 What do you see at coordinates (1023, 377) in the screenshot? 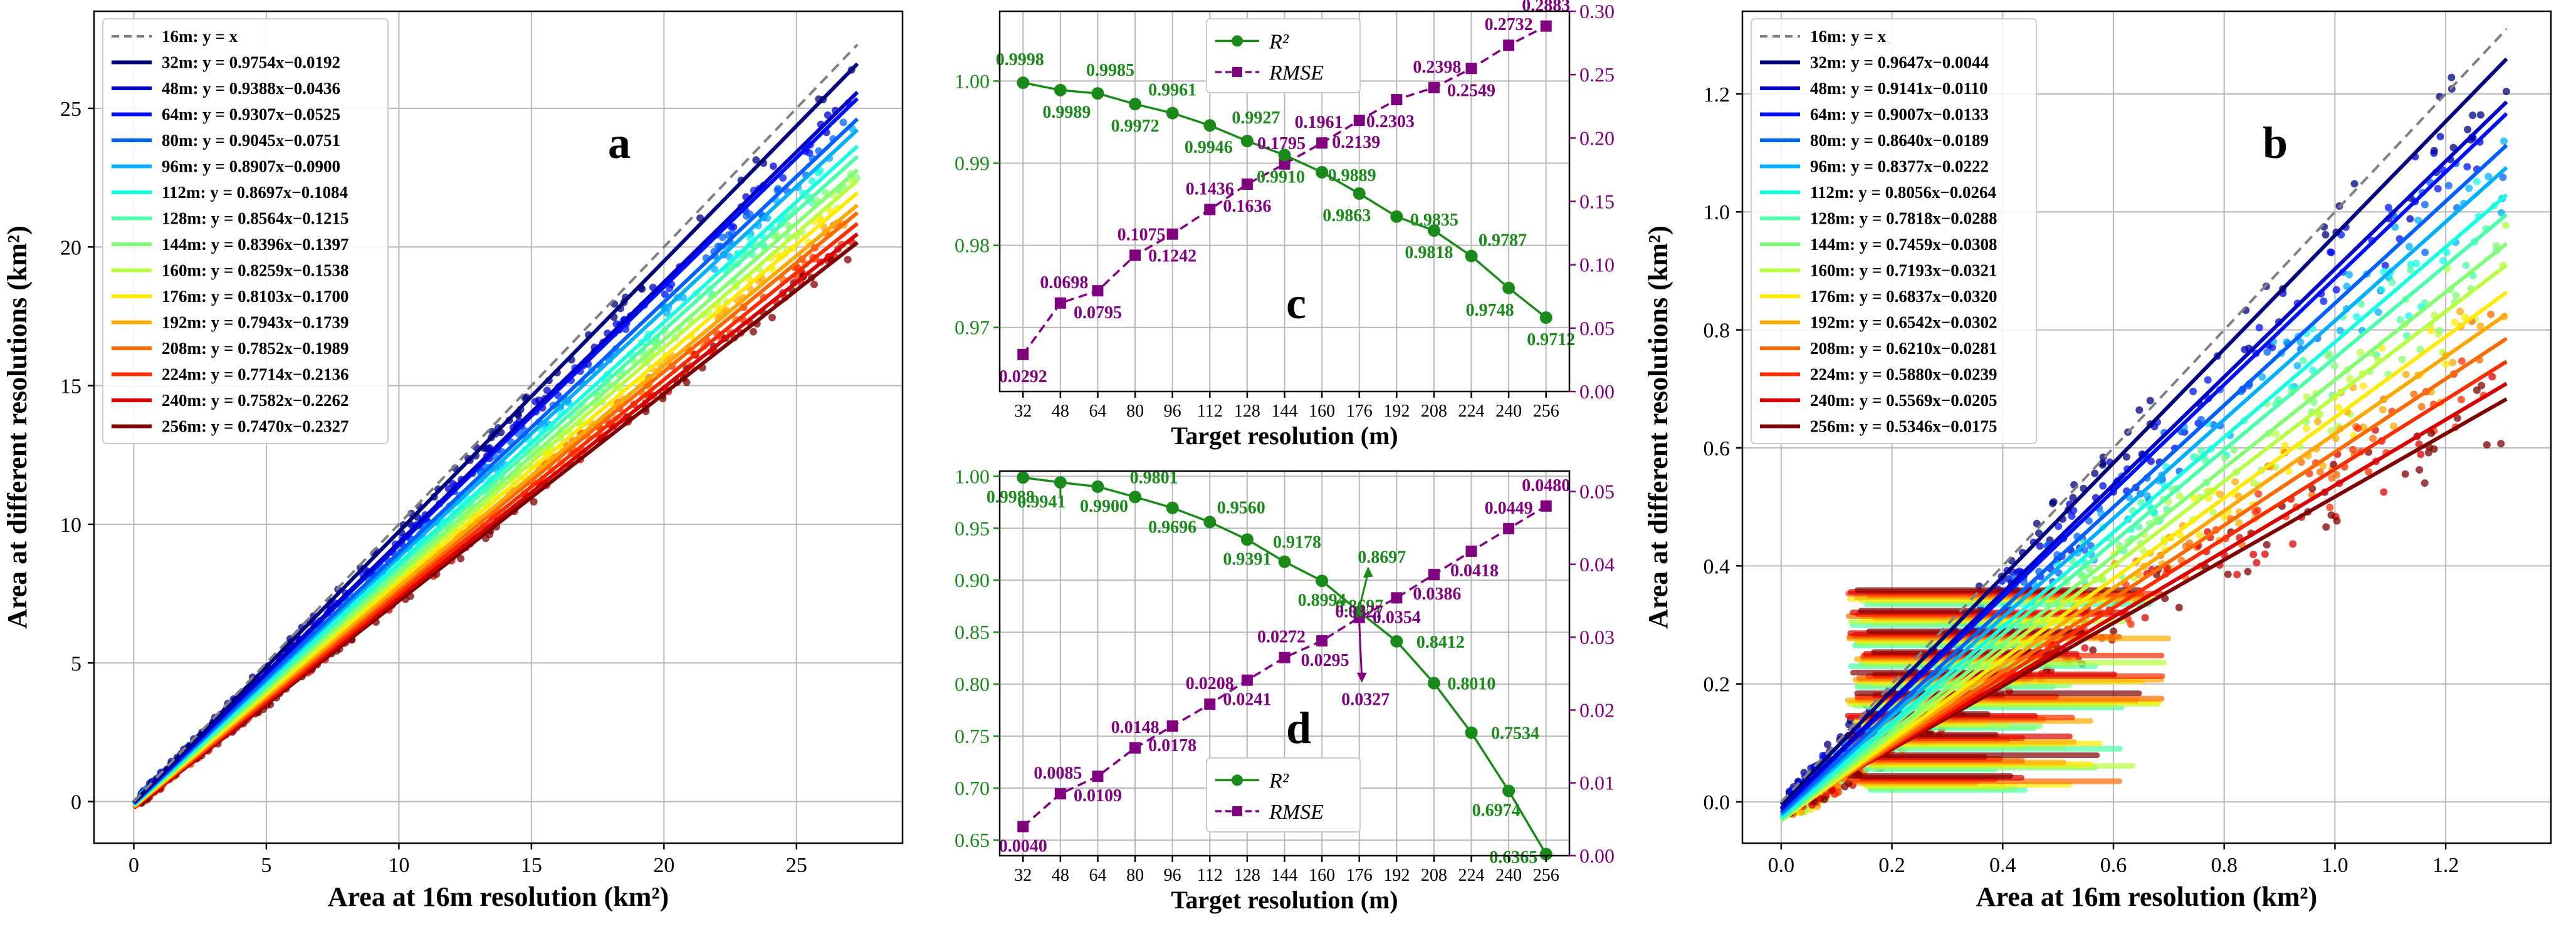
I see `rmse-data-label: 0.0292` at bounding box center [1023, 377].